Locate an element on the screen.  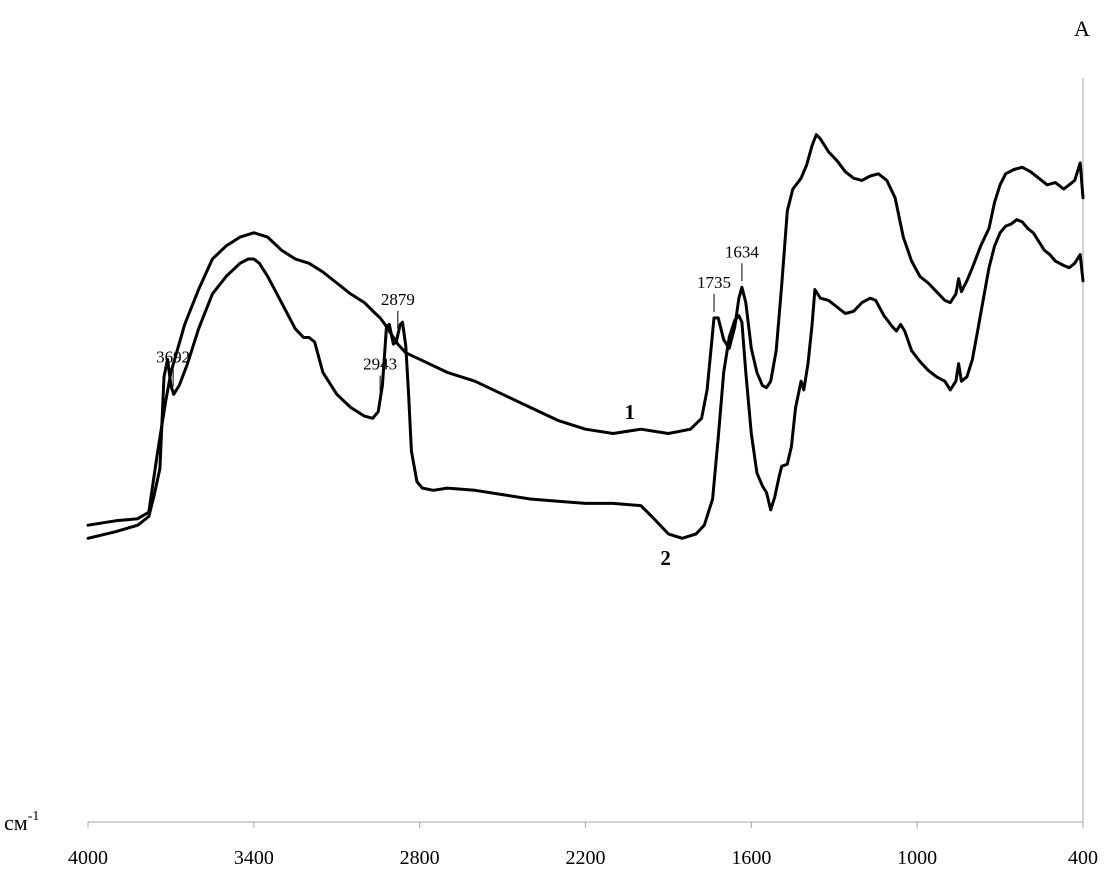
series-label: 1 is located at coordinates (629, 412).